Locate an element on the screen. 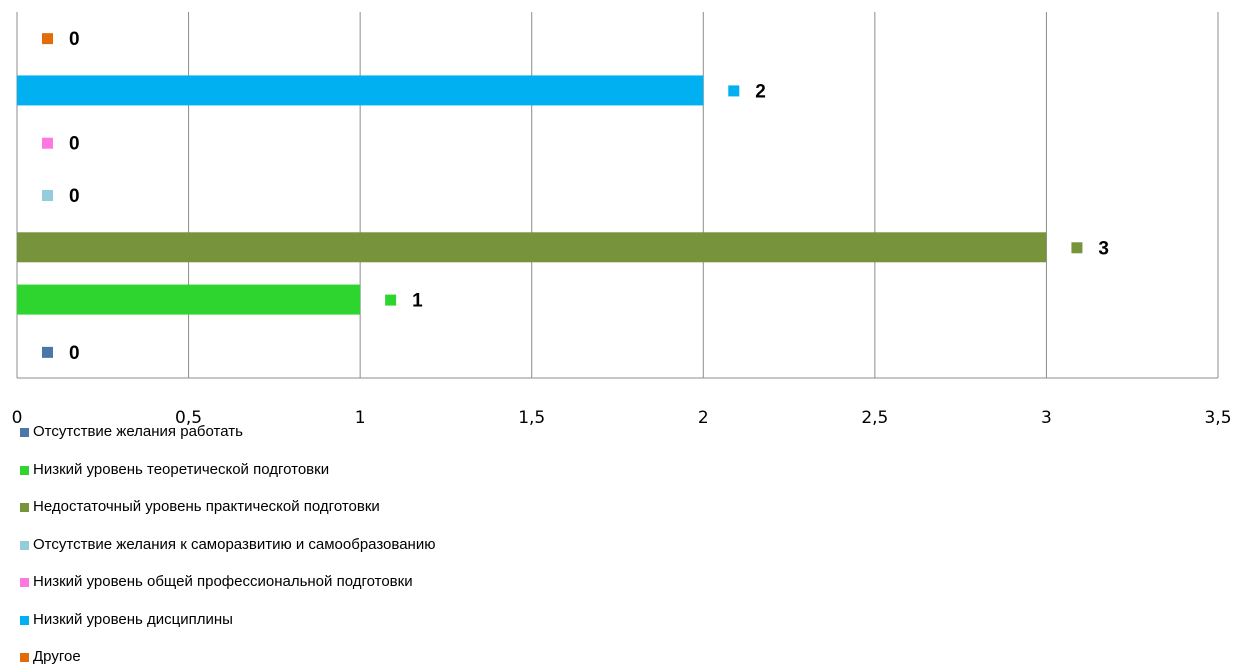  x-tick-label: 0,5 is located at coordinates (188, 418).